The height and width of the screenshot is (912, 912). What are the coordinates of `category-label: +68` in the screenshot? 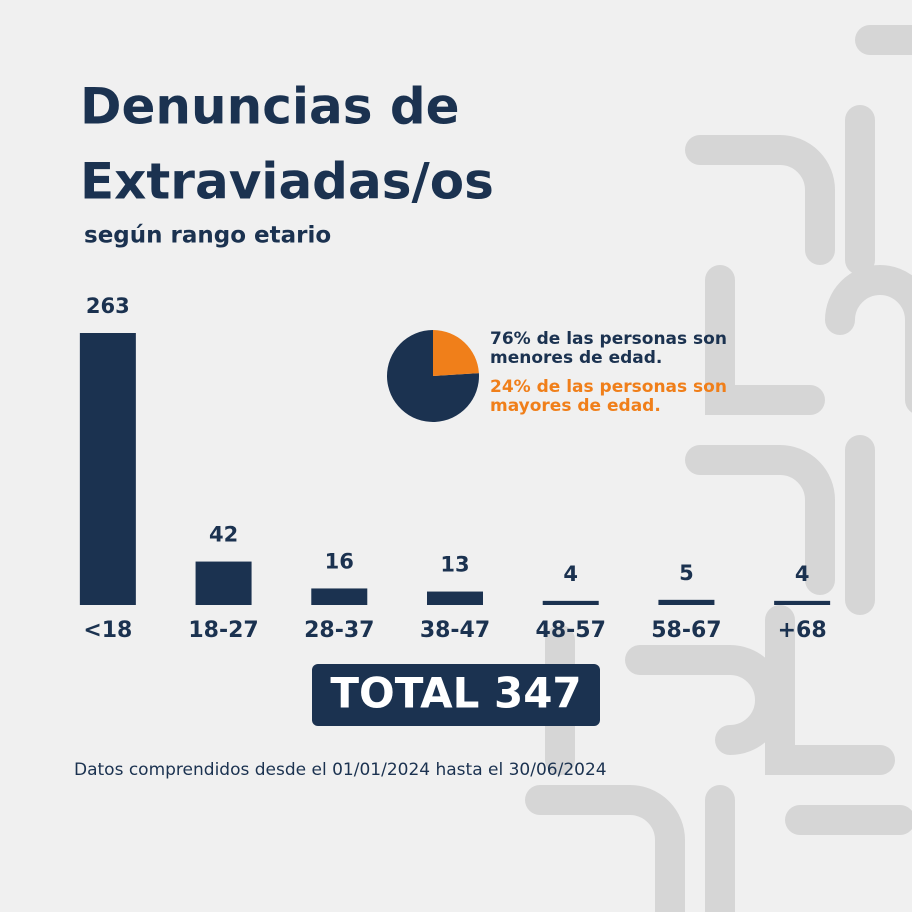 It's located at (802, 630).